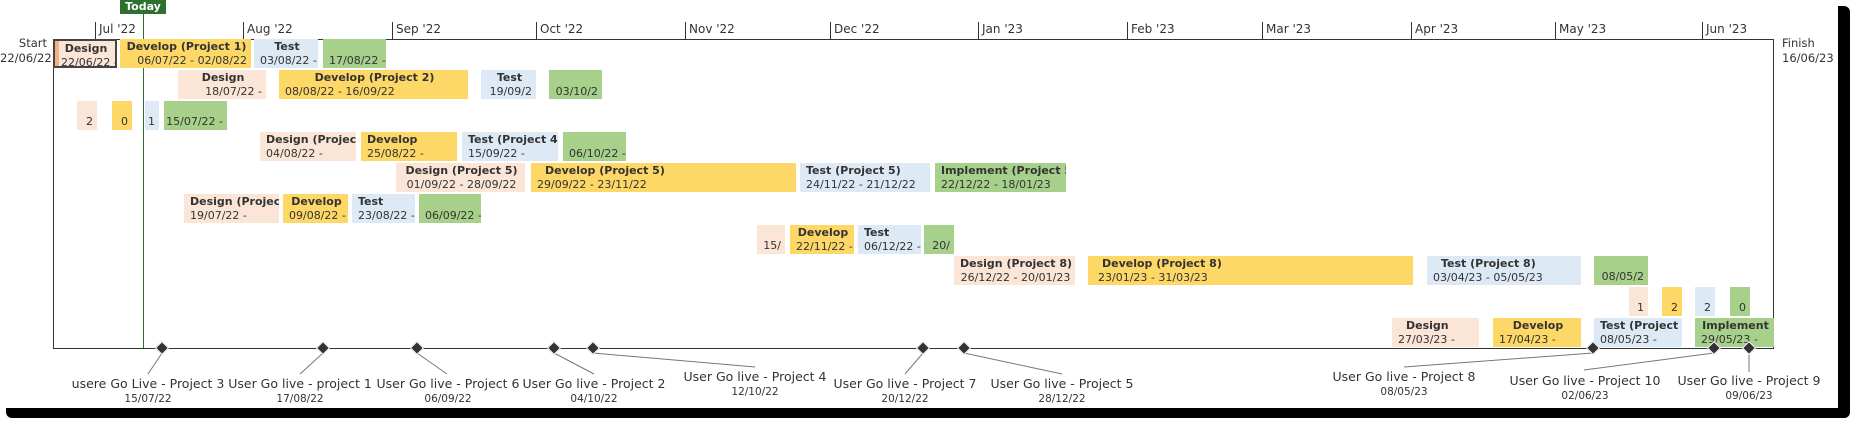 This screenshot has height=424, width=1853. Describe the element at coordinates (1504, 270) in the screenshot. I see `task-bar-test: Test (Project 8) 03/04/23 - 05/05/23` at that location.